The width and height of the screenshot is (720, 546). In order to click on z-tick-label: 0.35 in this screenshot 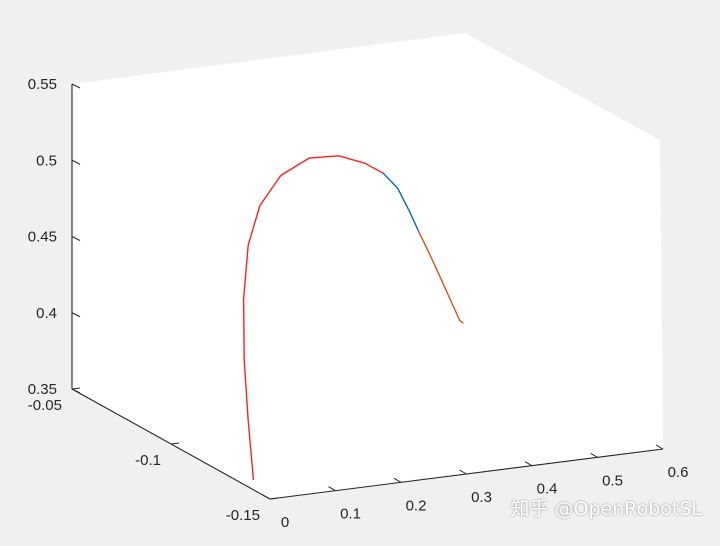, I will do `click(42, 389)`.